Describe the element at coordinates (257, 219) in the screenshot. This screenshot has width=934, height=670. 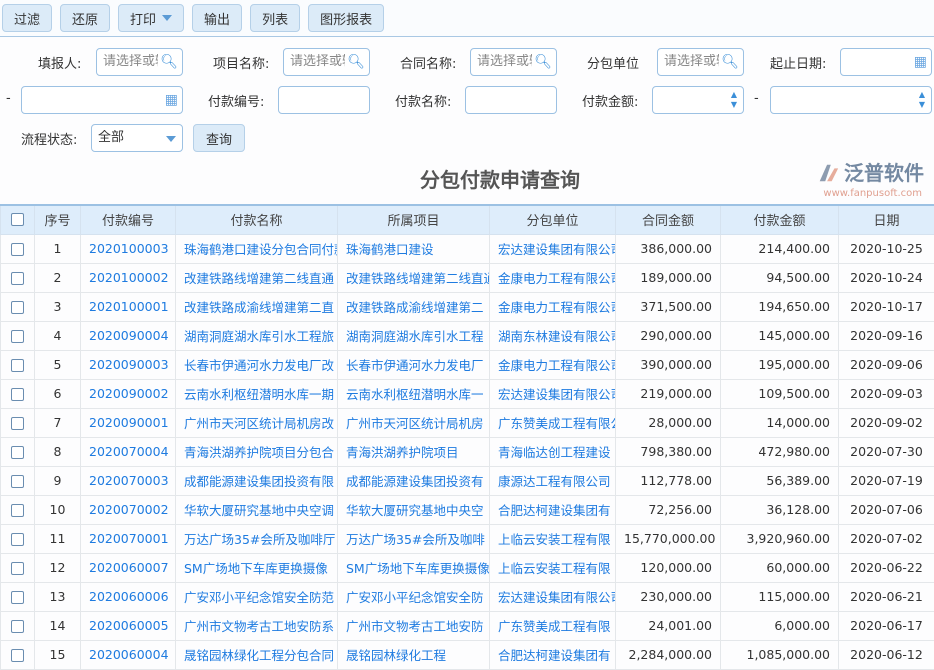
I see `col-pay-name: 付款名称` at that location.